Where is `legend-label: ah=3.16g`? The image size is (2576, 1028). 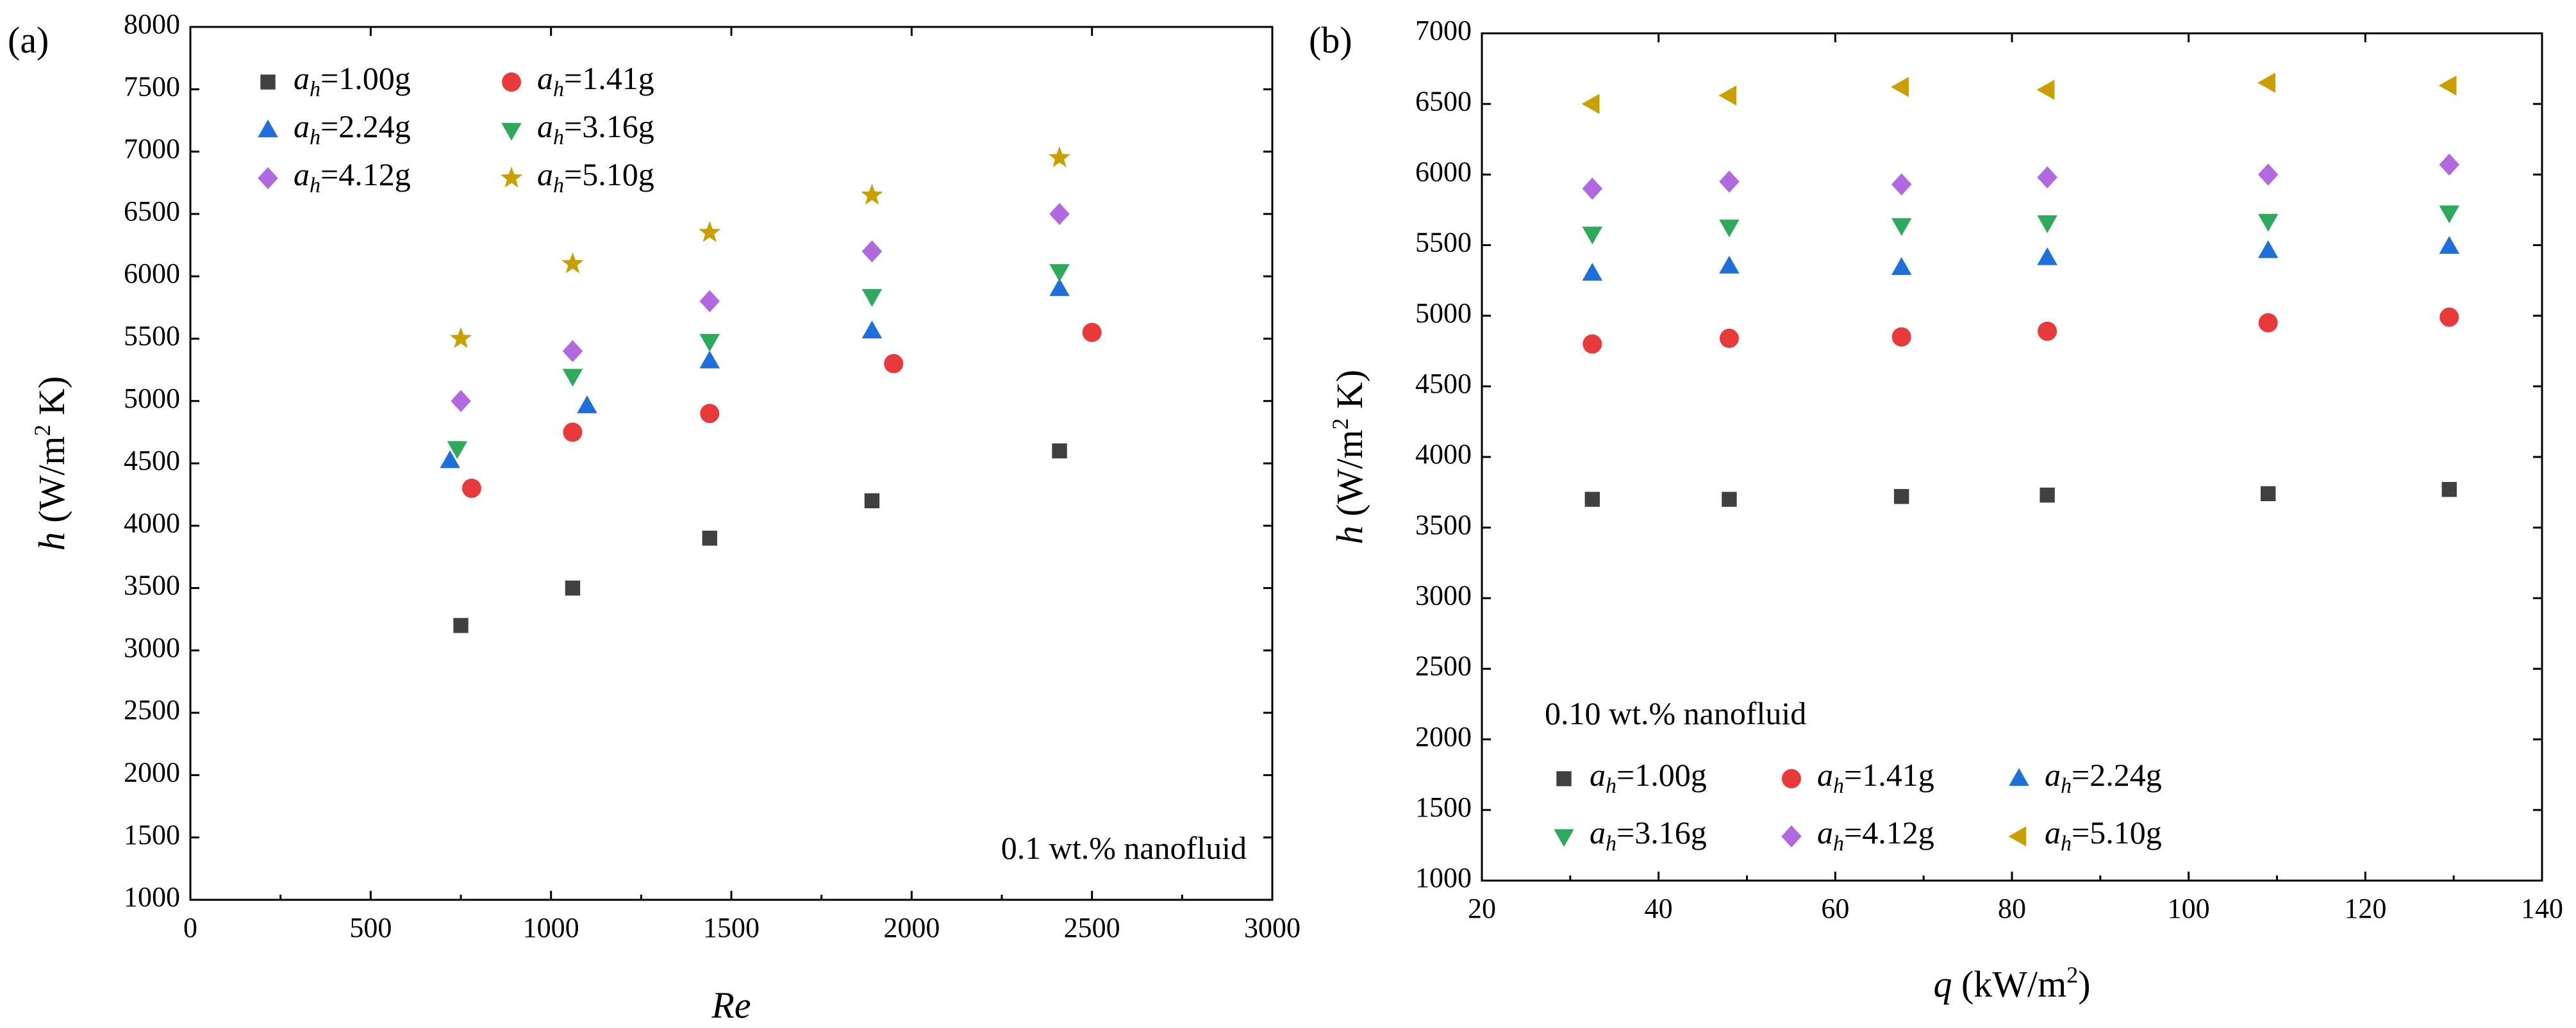 legend-label: ah=3.16g is located at coordinates (595, 128).